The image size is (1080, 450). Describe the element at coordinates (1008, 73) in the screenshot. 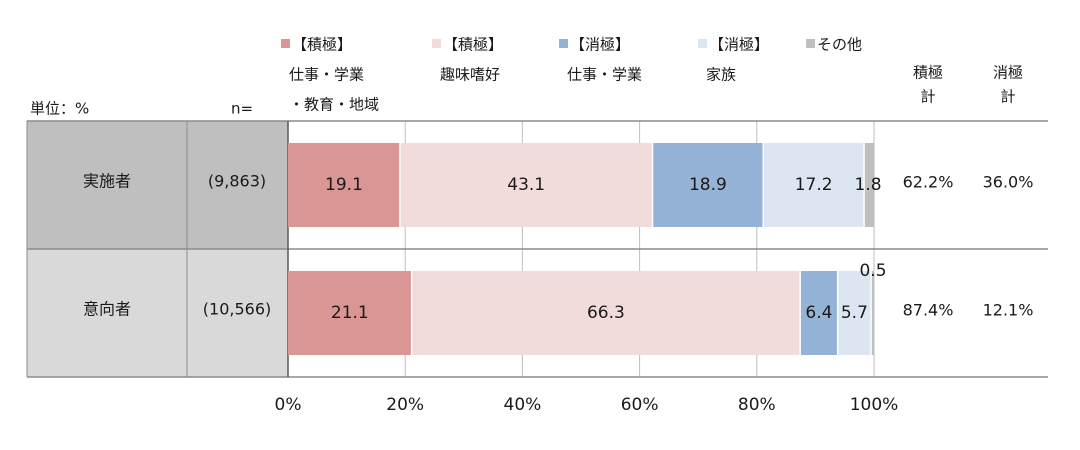

I see `summary-column-header: 消極` at that location.